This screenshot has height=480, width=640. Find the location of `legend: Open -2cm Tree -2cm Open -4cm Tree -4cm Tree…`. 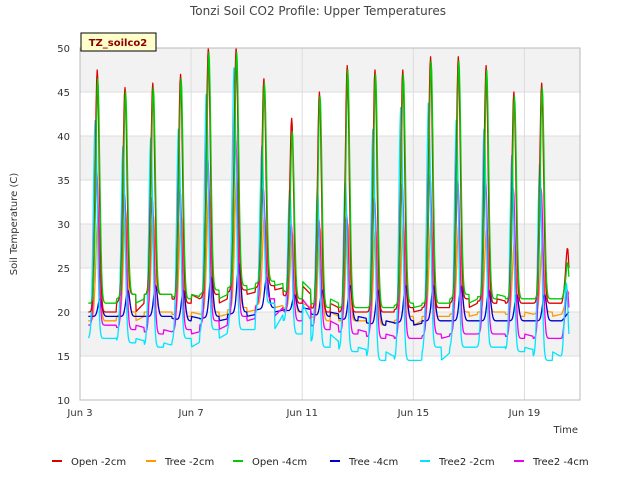

legend: Open -2cm Tree -2cm Open -4cm Tree -4cm Tree… is located at coordinates (320, 462).